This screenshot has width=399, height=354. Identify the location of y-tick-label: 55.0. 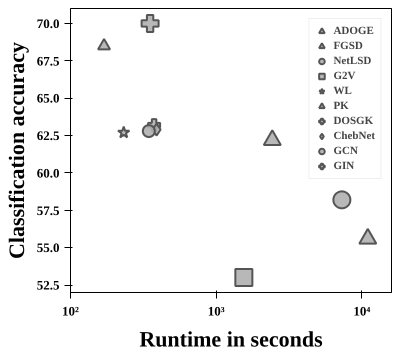
(48, 248).